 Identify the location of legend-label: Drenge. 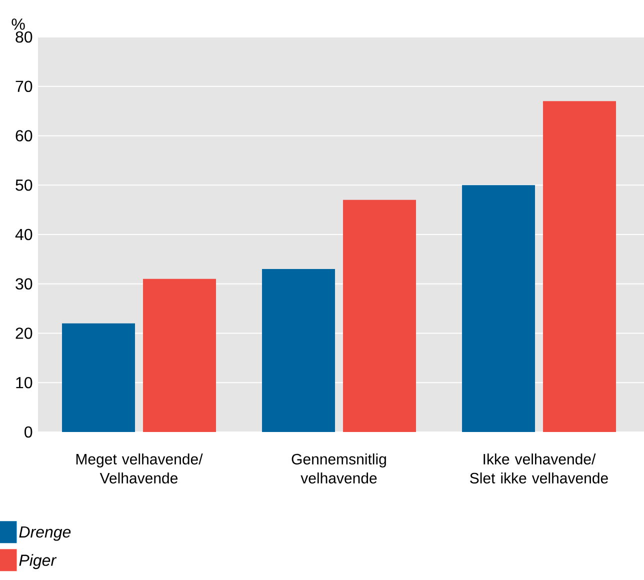
(45, 533).